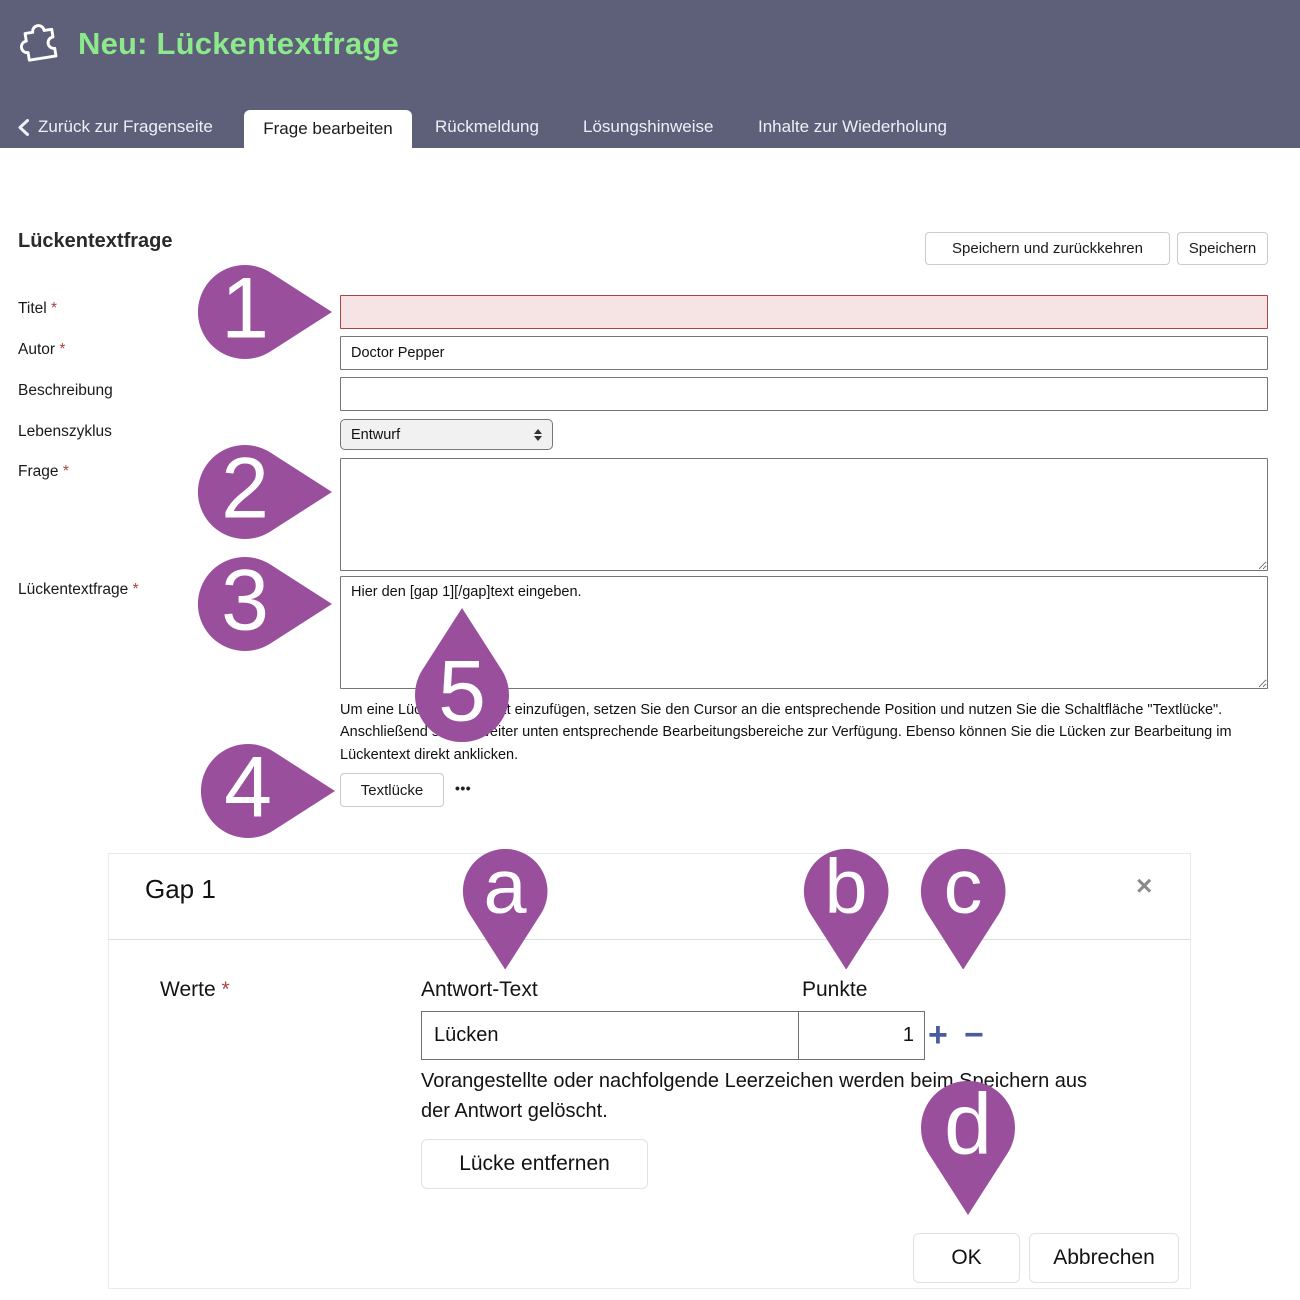 Image resolution: width=1300 pixels, height=1300 pixels. I want to click on marker-label: 3, so click(245, 600).